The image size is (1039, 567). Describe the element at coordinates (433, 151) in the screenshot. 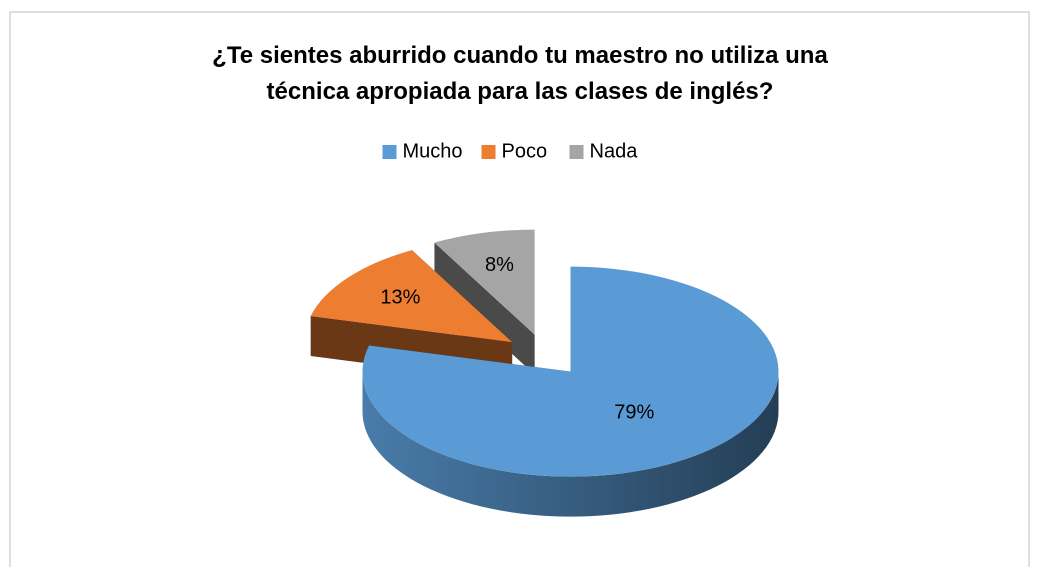

I see `legend-label: Mucho` at that location.